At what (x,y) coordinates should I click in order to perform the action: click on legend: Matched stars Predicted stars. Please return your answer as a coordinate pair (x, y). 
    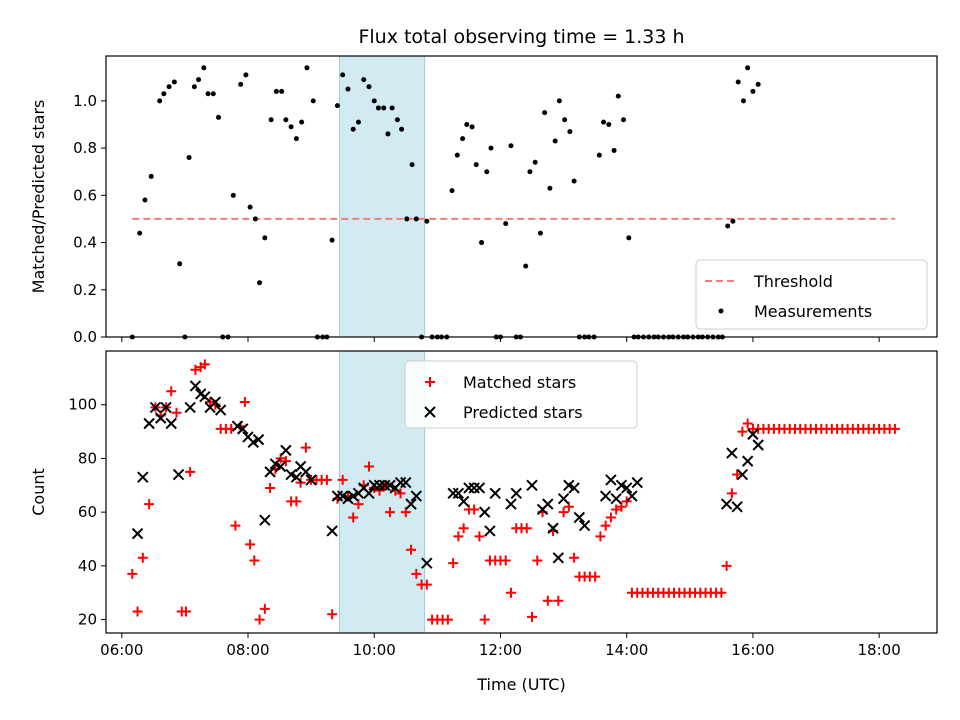
    Looking at the image, I should click on (521, 394).